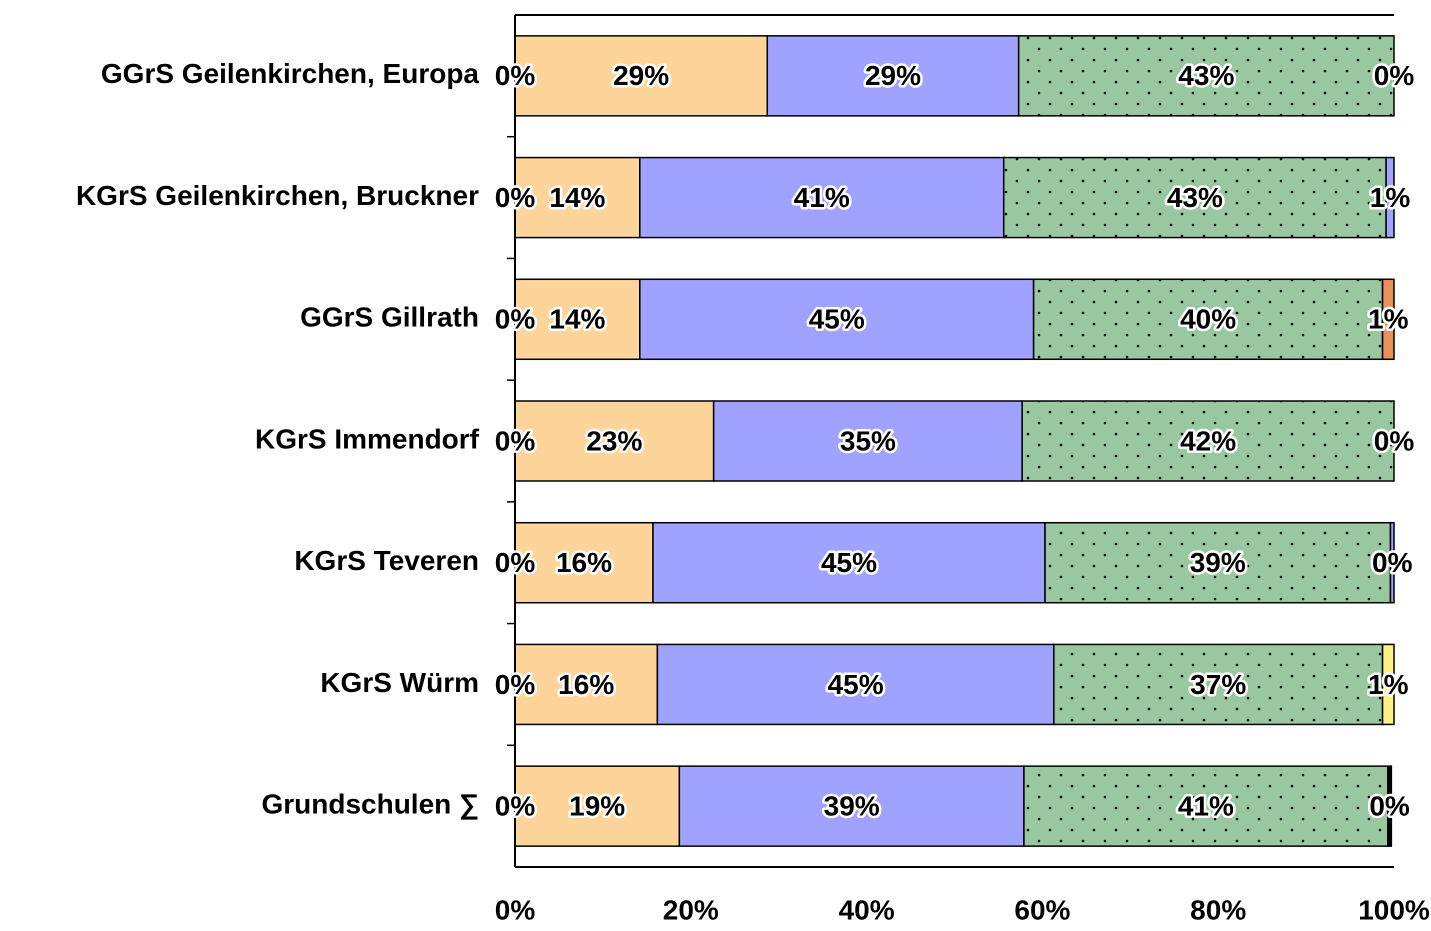 The image size is (1431, 931). I want to click on y-tick-label: KGrS Würm, so click(399, 682).